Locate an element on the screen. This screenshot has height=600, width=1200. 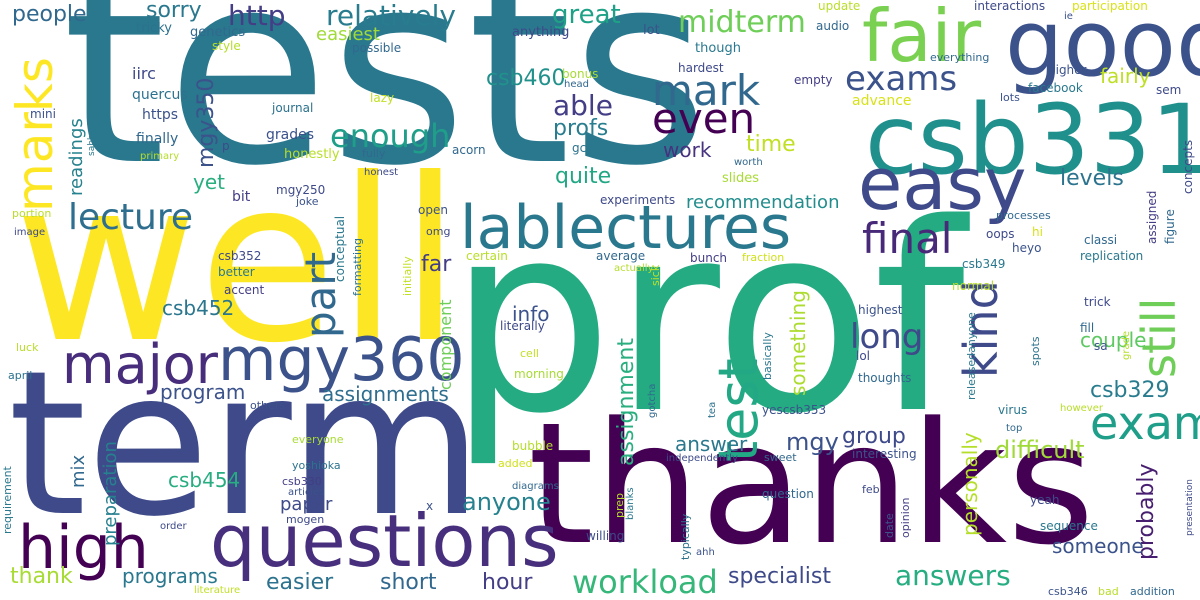
word-bad: bad is located at coordinates (1108, 591).